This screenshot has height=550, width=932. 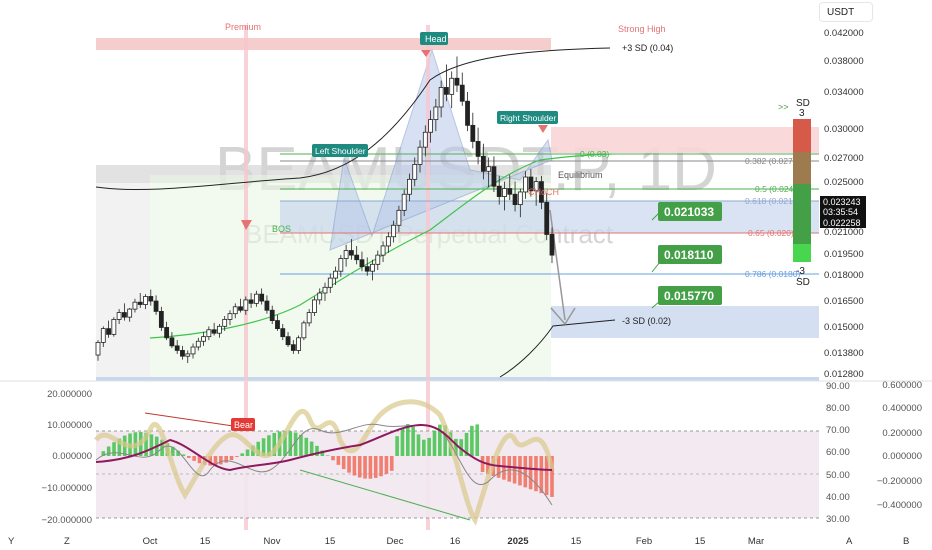 I want to click on fib-level-label: 0.382 (0.027), so click(x=770, y=161).